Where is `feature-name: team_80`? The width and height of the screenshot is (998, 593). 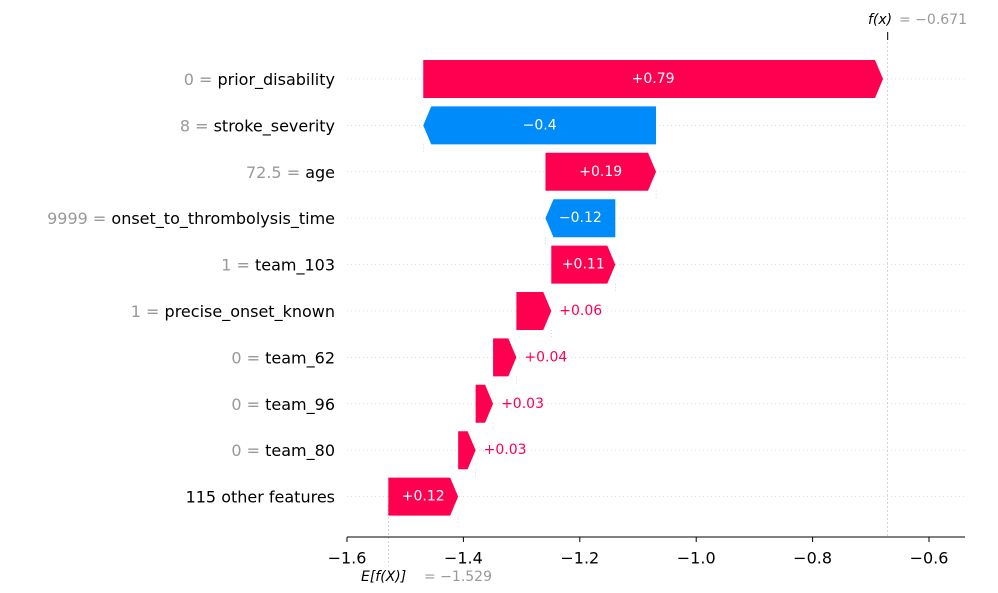
feature-name: team_80 is located at coordinates (300, 451).